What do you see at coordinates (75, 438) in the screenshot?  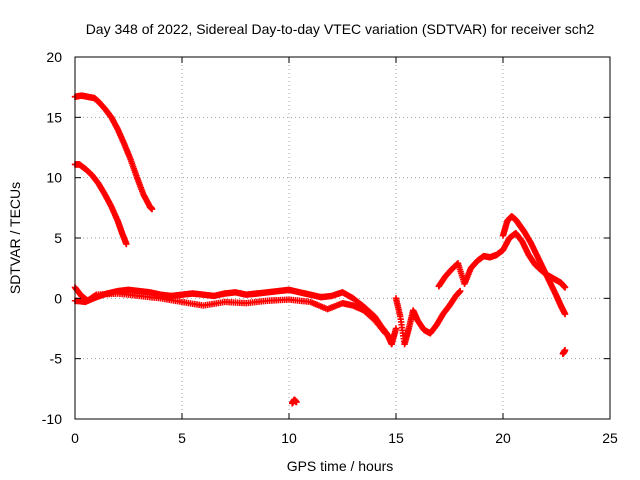 I see `x-tick-label: 0` at bounding box center [75, 438].